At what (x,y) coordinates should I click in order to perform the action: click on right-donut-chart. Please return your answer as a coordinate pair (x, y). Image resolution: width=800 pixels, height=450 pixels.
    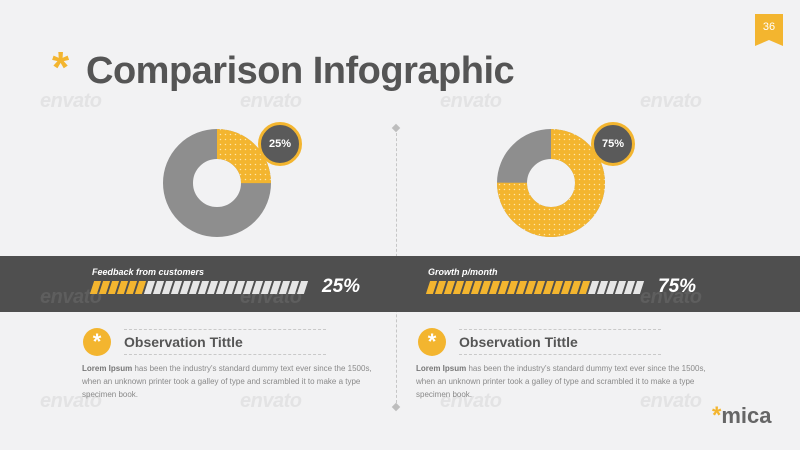
    Looking at the image, I should click on (551, 183).